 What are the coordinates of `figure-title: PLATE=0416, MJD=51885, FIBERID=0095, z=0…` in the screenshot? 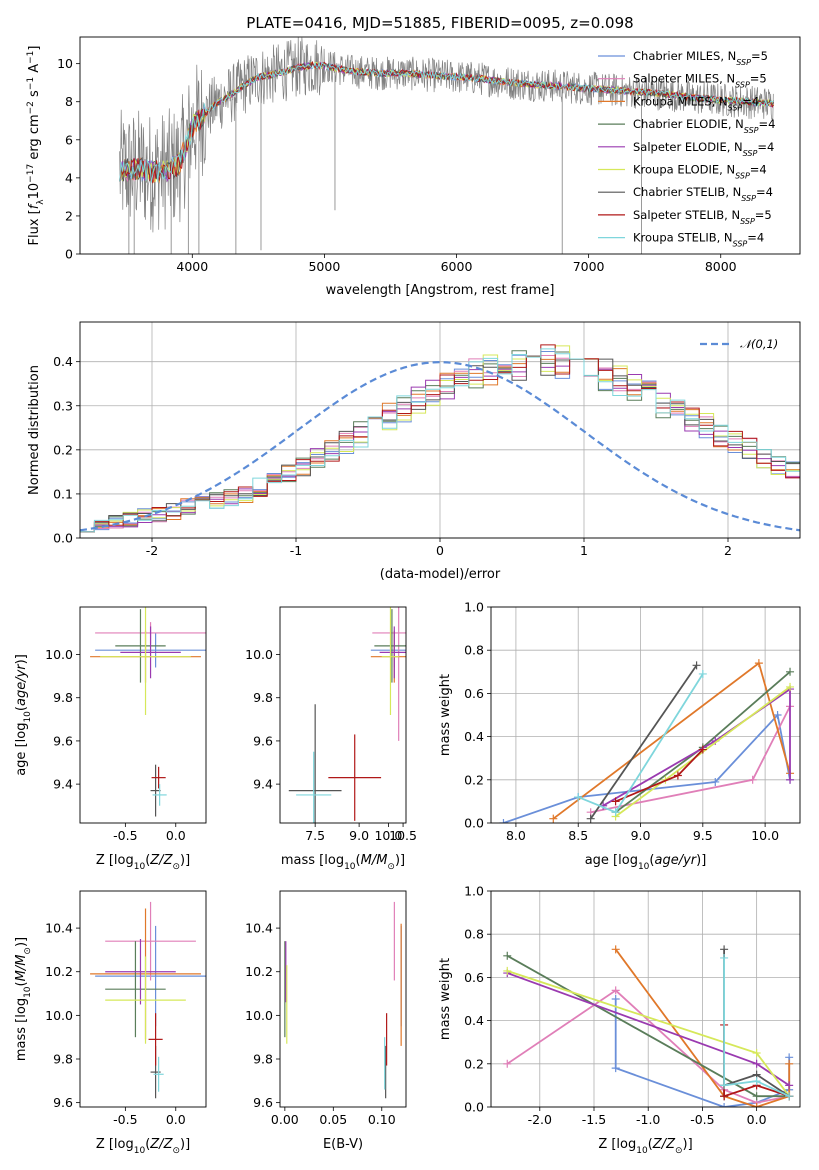 It's located at (439, 23).